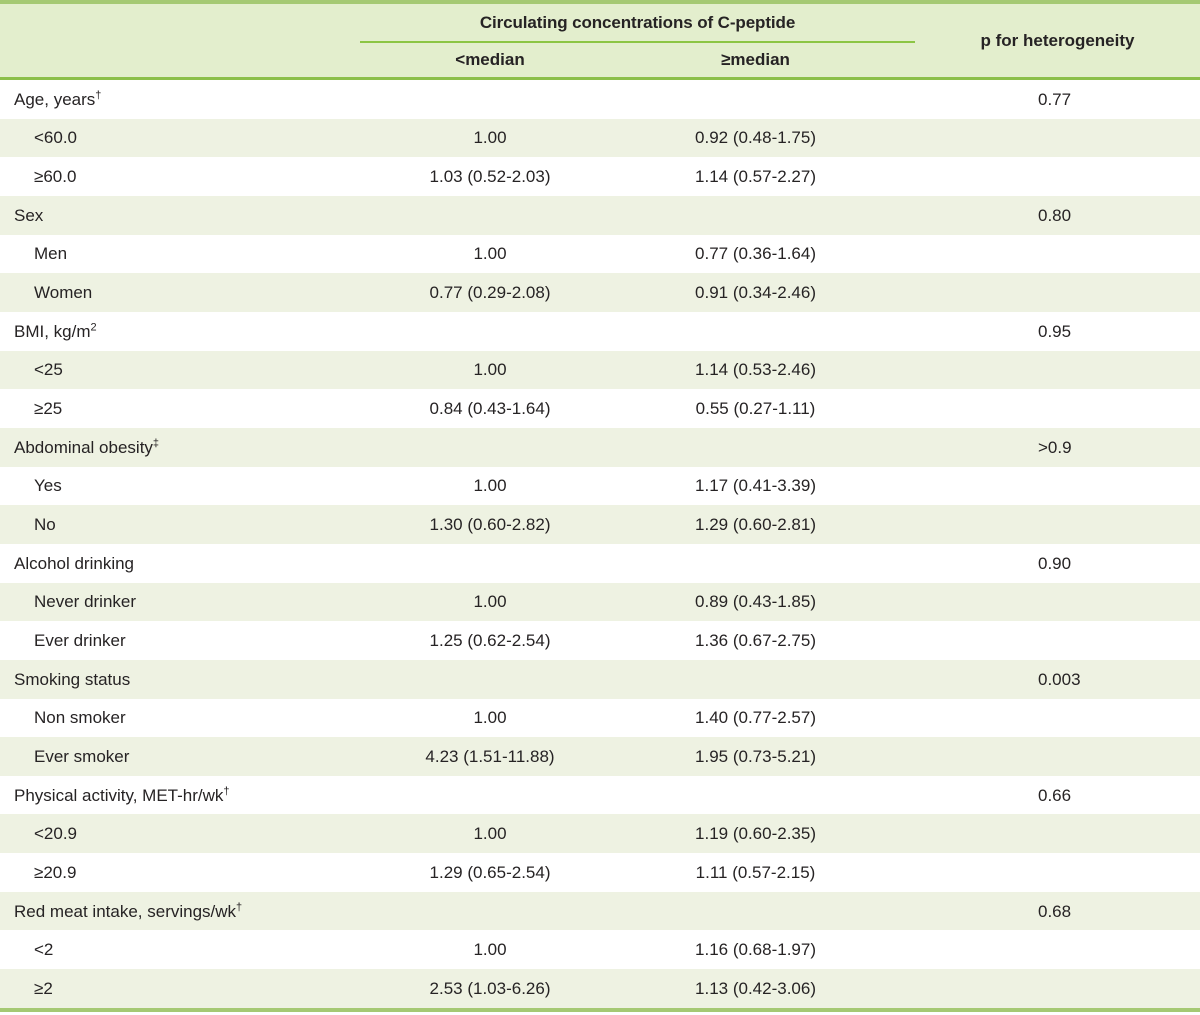 The width and height of the screenshot is (1200, 1015). Describe the element at coordinates (755, 525) in the screenshot. I see `cell-above-median: 1.29 (0.60-2.81)` at that location.